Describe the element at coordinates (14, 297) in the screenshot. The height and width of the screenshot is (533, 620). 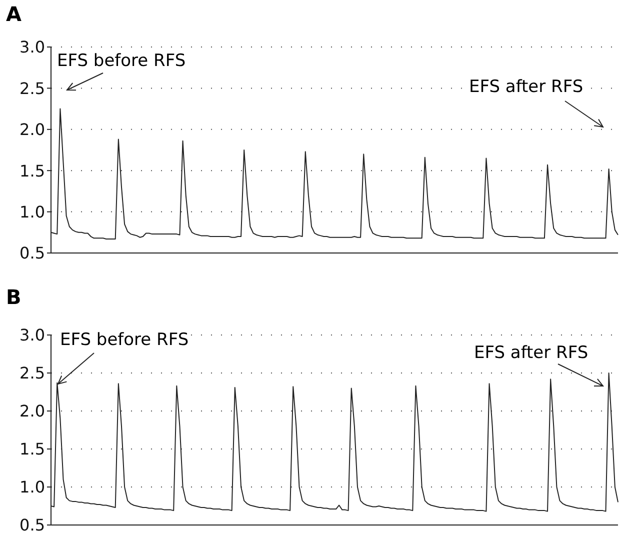
I see `chart-title: B` at that location.